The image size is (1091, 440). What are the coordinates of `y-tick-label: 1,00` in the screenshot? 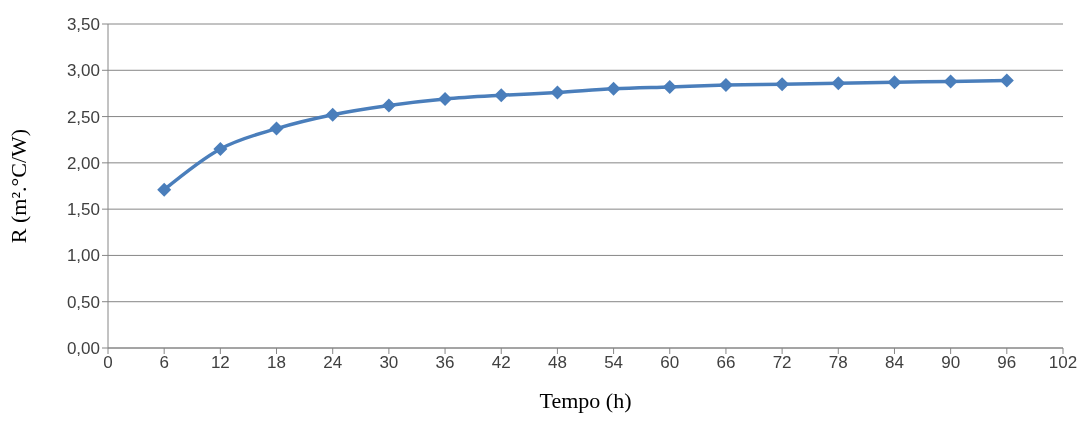 It's located at (83, 256).